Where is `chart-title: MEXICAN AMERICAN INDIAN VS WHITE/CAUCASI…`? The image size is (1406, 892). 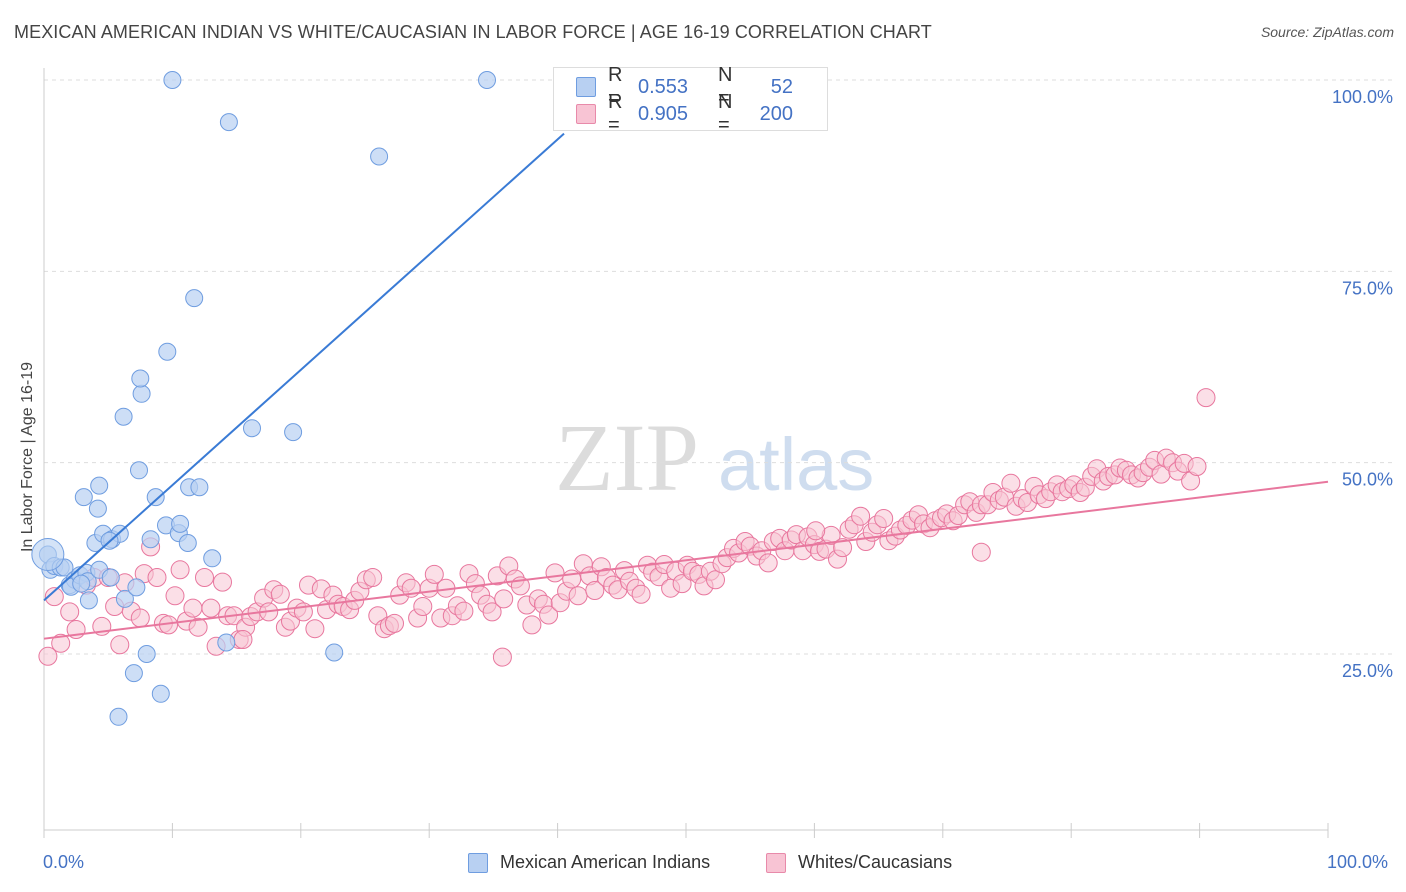
chart-title: MEXICAN AMERICAN INDIAN VS WHITE/CAUCASI… is located at coordinates (473, 32).